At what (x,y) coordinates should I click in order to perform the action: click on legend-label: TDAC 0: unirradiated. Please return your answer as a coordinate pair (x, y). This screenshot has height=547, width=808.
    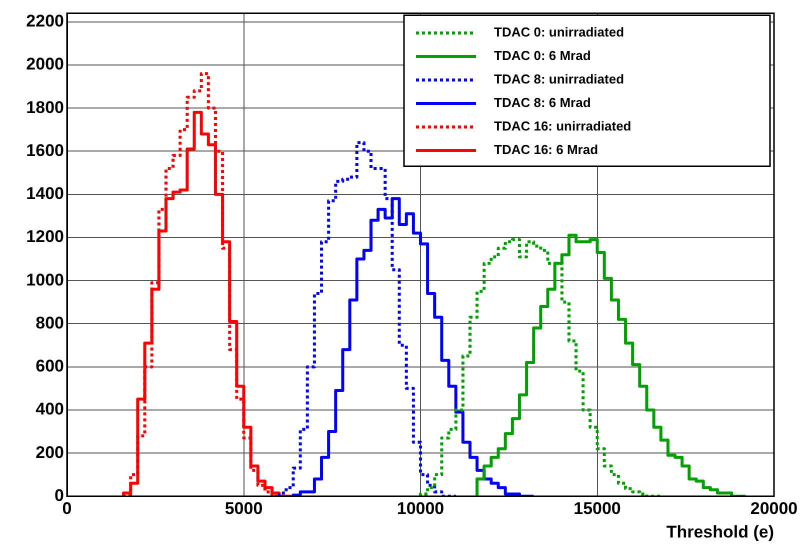
    Looking at the image, I should click on (559, 32).